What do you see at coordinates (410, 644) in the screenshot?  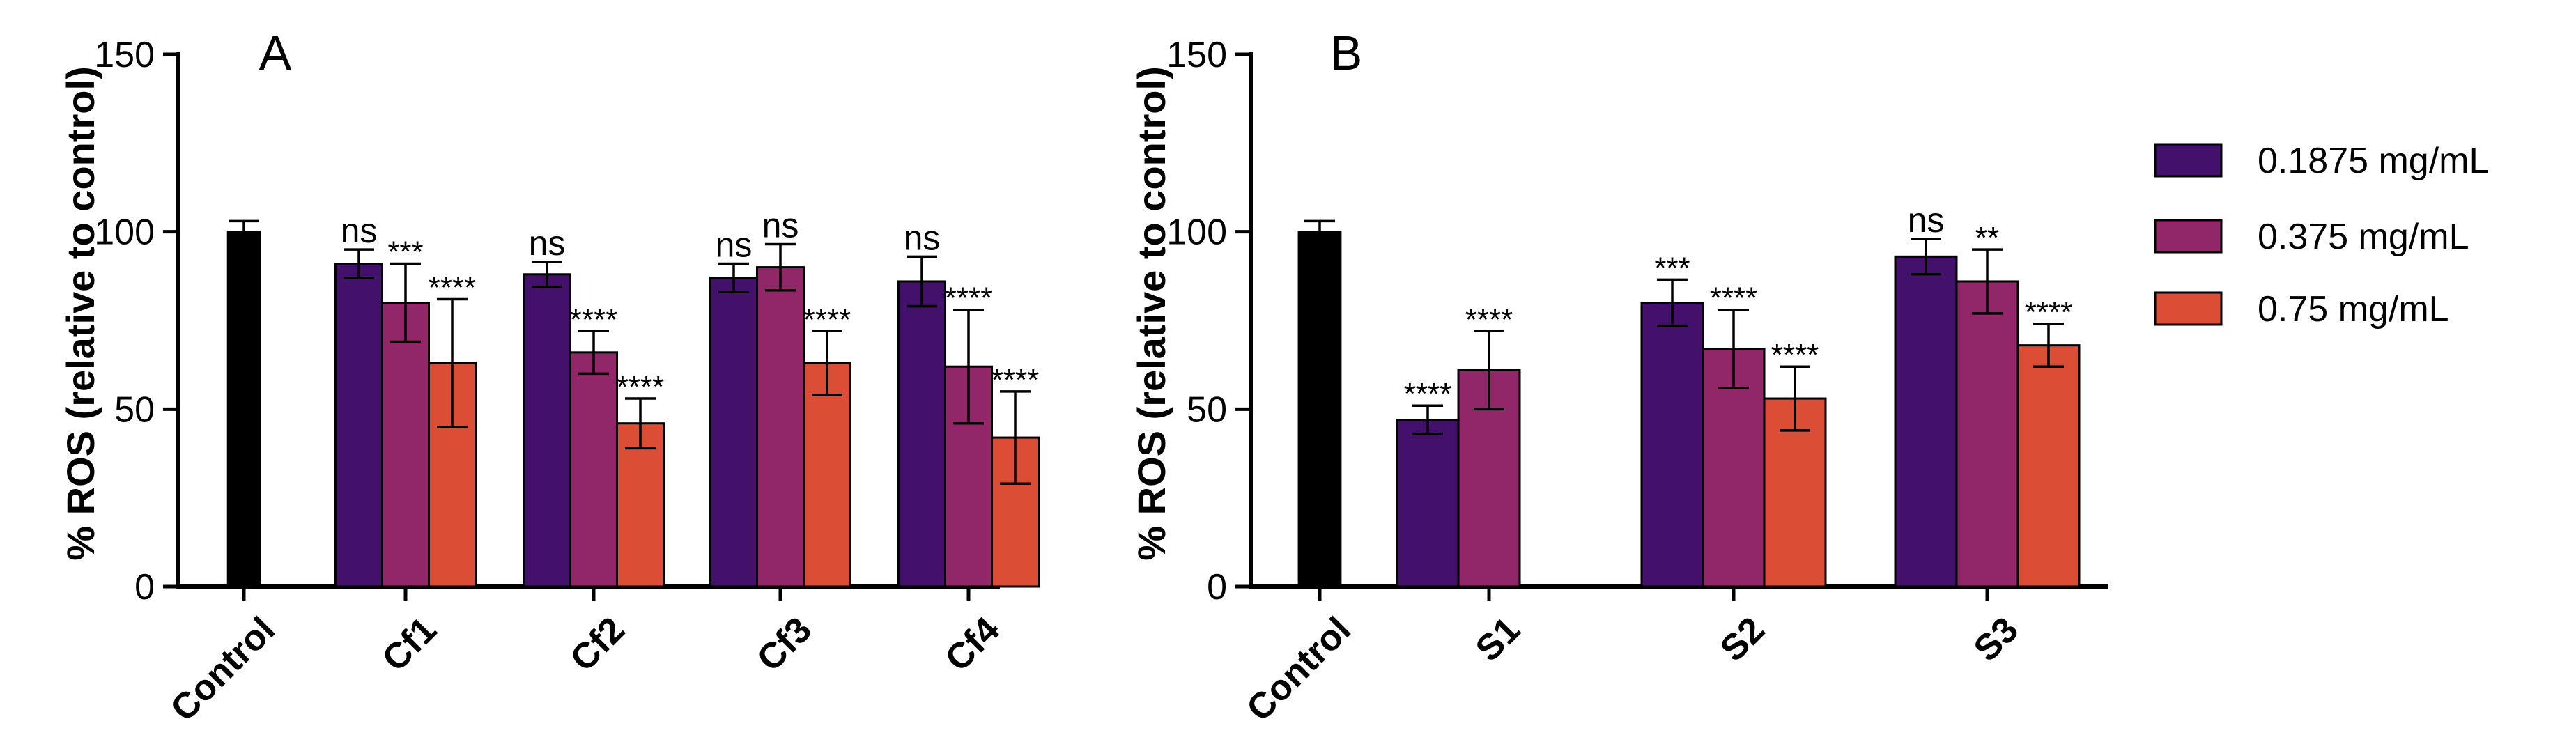 I see `x-tick-label: Cf1` at bounding box center [410, 644].